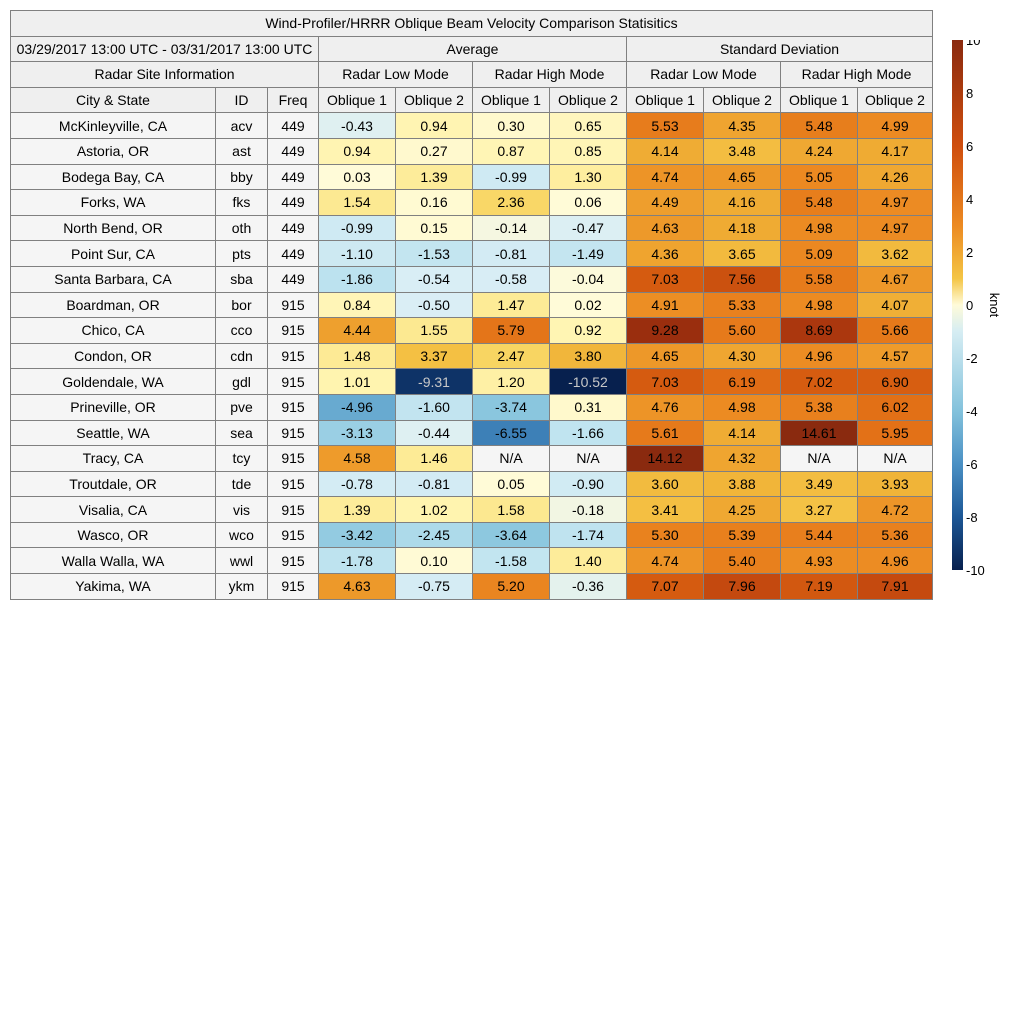  I want to click on cell-std-low-oblique-2: 4.30, so click(742, 356).